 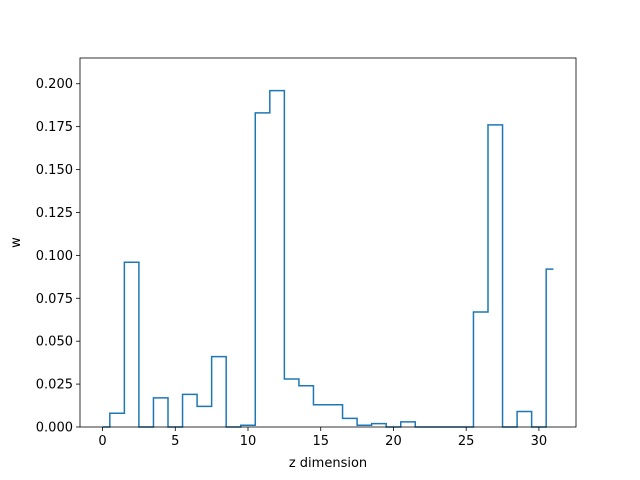 I want to click on y-tick-label: 0.075, so click(x=54, y=299).